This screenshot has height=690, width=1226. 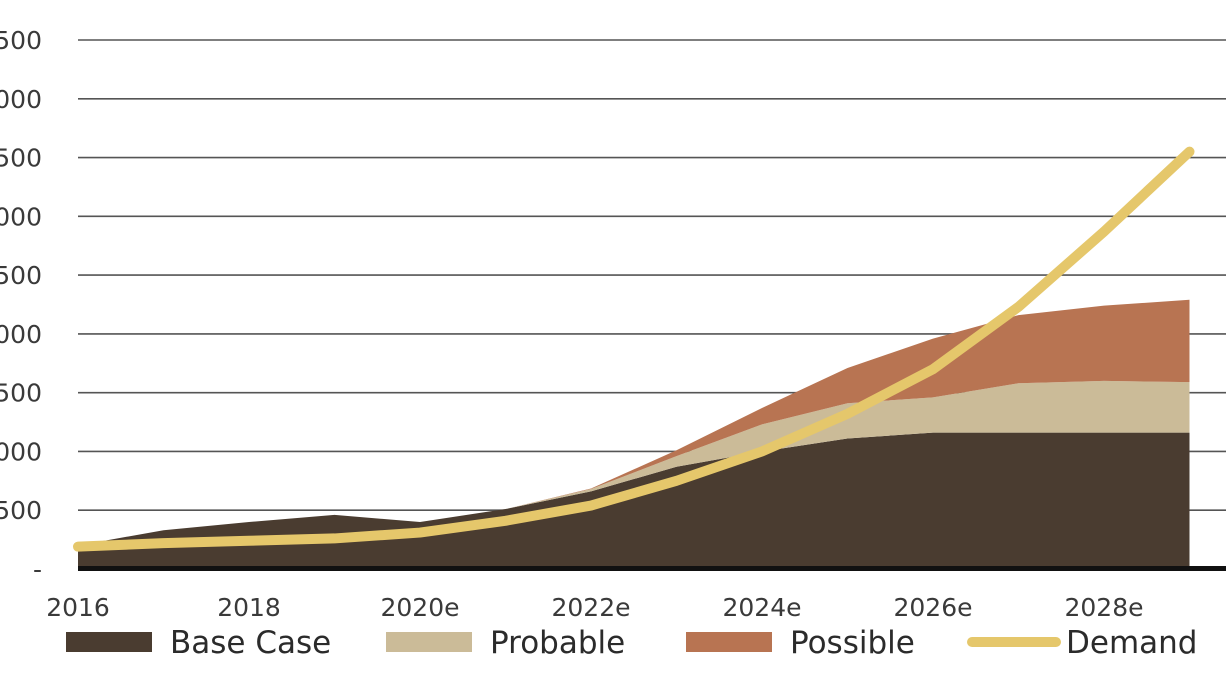 What do you see at coordinates (250, 643) in the screenshot?
I see `legend-label-base-case: Base Case` at bounding box center [250, 643].